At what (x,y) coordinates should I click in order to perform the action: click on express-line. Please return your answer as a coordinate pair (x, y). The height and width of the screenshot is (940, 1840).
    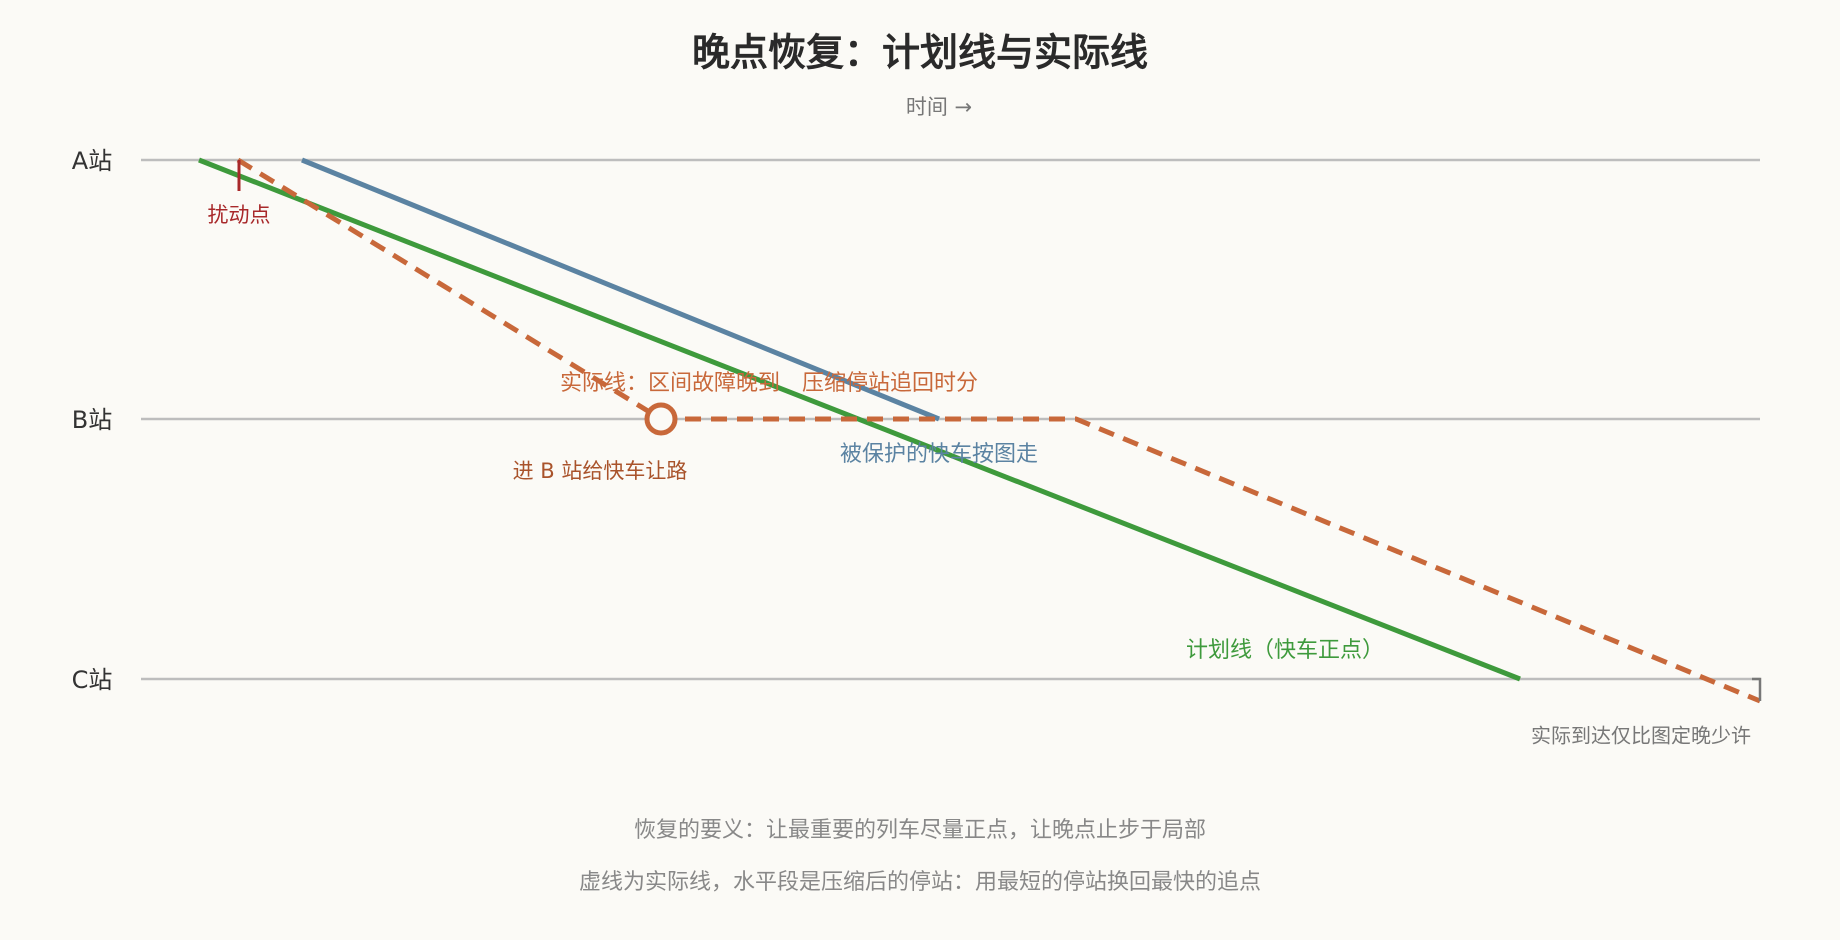
    Looking at the image, I should click on (620, 289).